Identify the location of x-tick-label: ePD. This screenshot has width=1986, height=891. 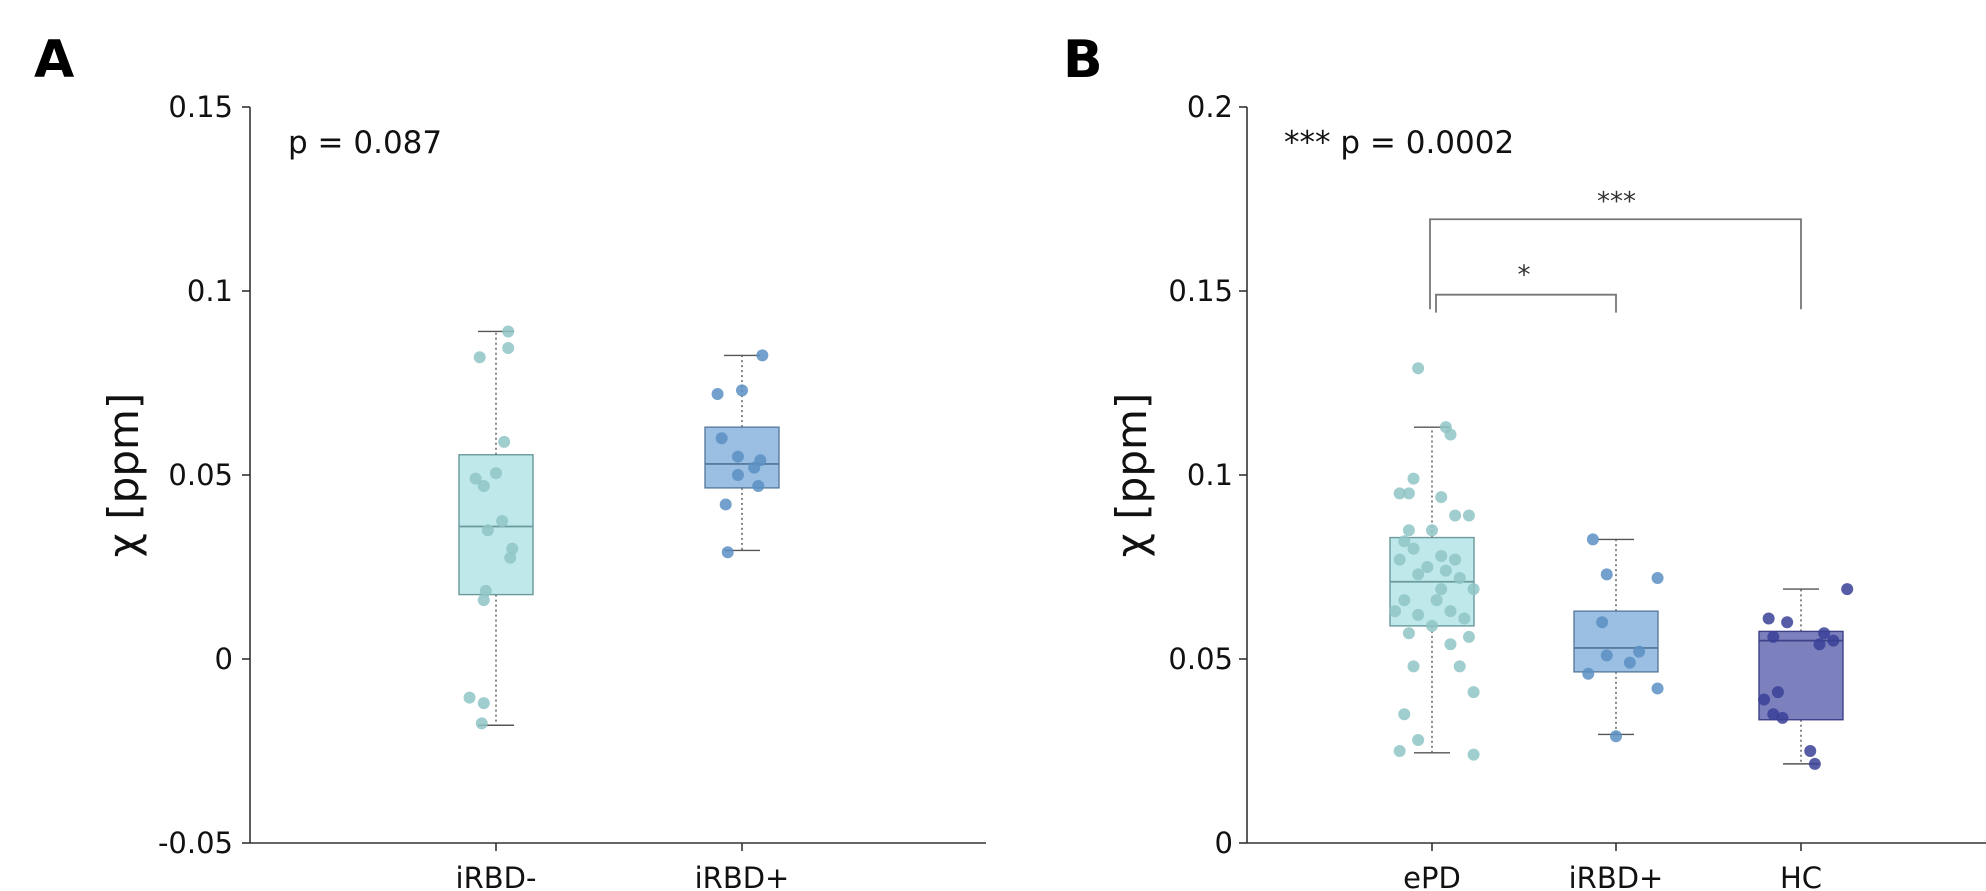
(1432, 876).